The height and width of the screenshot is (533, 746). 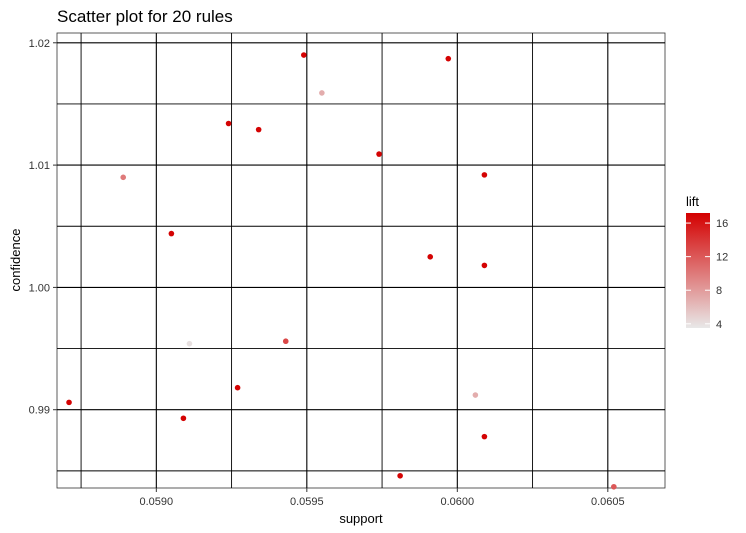 I want to click on y-tick-label: 1.00, so click(x=39, y=288).